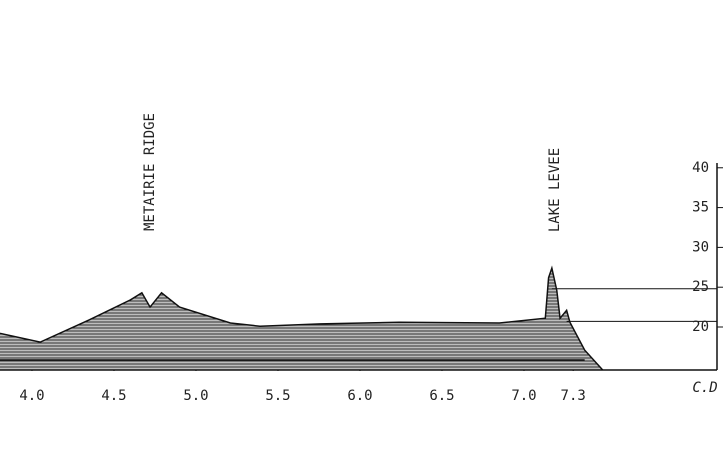 This screenshot has height=461, width=728. I want to click on y-tick-label: 35, so click(700, 208).